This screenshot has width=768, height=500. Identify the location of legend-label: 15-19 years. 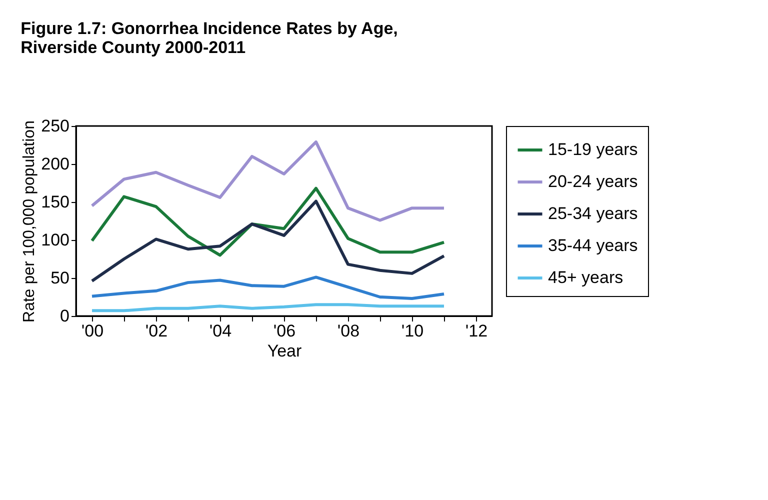
(593, 149).